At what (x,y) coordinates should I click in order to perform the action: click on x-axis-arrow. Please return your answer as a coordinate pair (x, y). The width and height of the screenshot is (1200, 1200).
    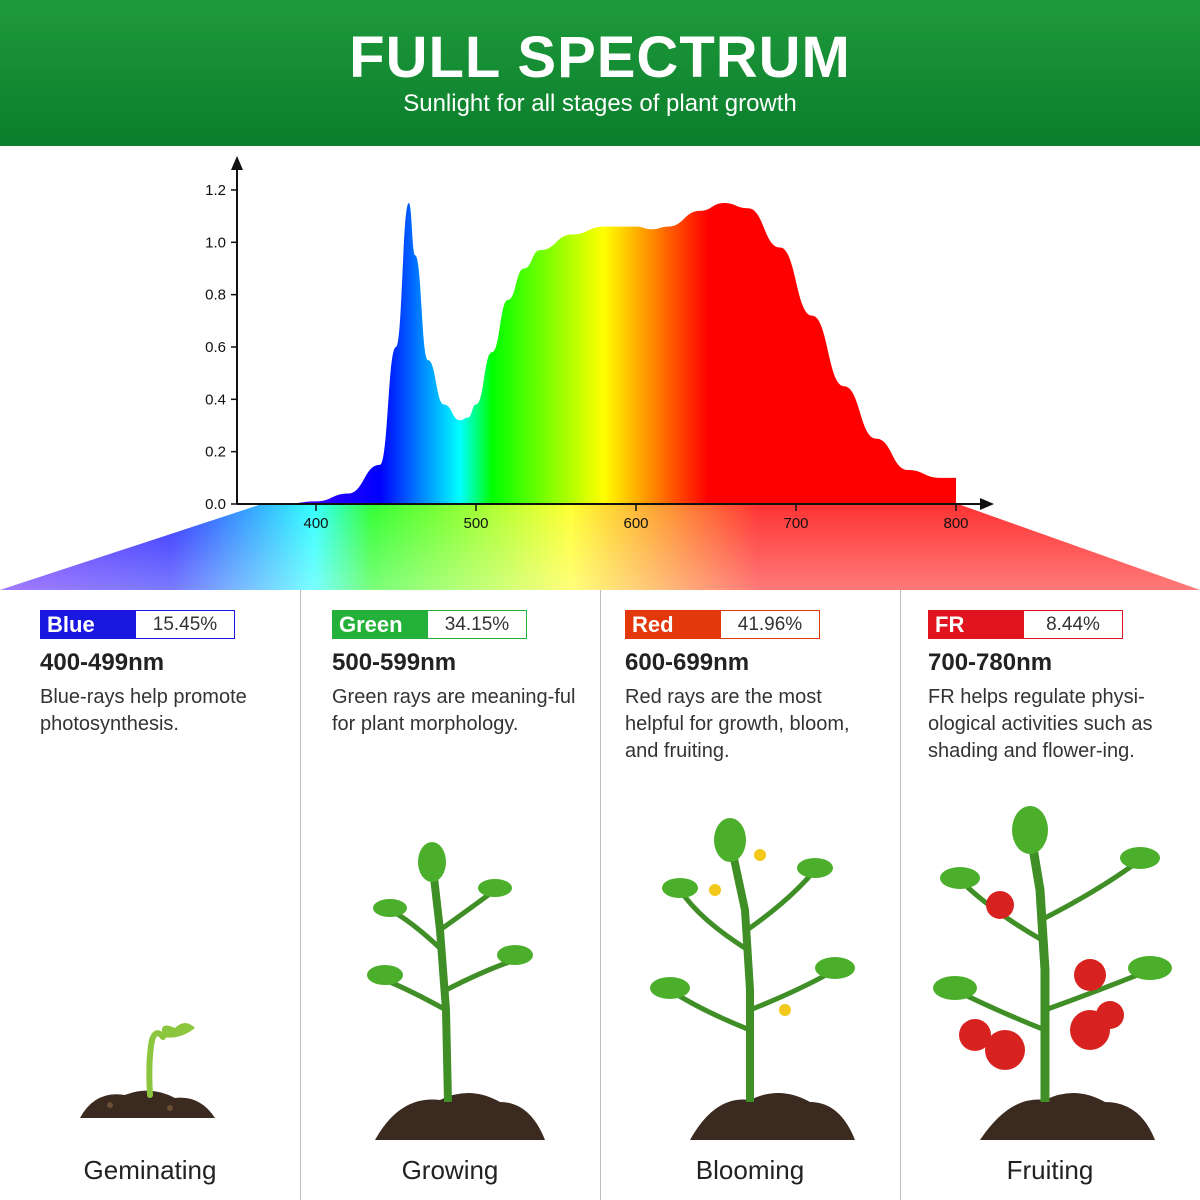
    Looking at the image, I should click on (987, 504).